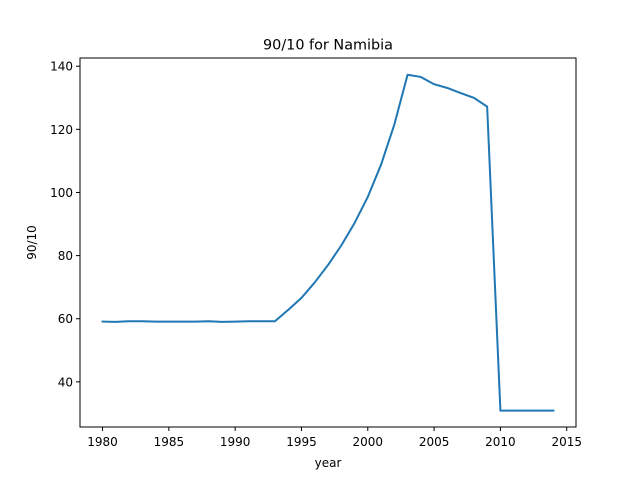 This screenshot has width=640, height=480. What do you see at coordinates (102, 442) in the screenshot?
I see `x-tick-label: 1980` at bounding box center [102, 442].